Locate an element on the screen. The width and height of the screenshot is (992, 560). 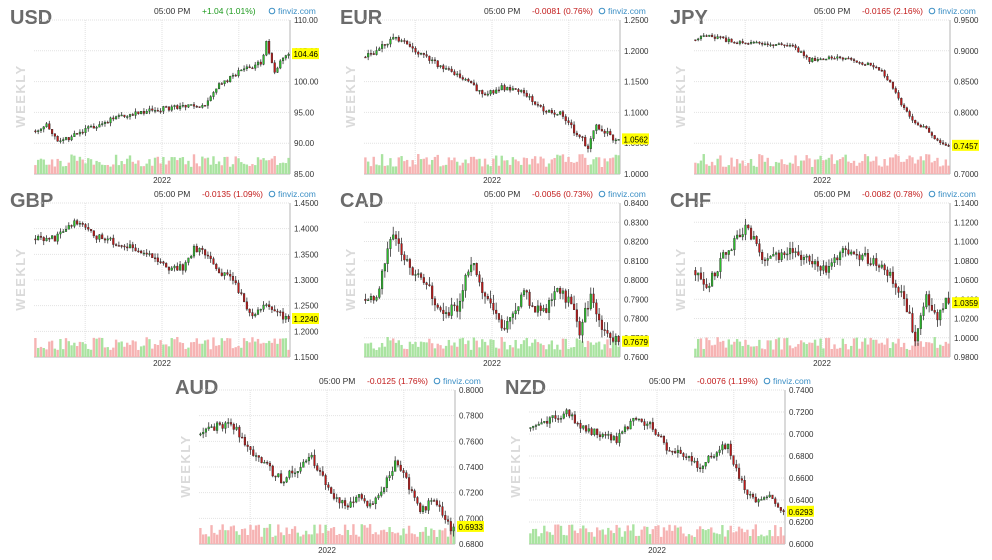
last-price-highlight is located at coordinates (305, 54).